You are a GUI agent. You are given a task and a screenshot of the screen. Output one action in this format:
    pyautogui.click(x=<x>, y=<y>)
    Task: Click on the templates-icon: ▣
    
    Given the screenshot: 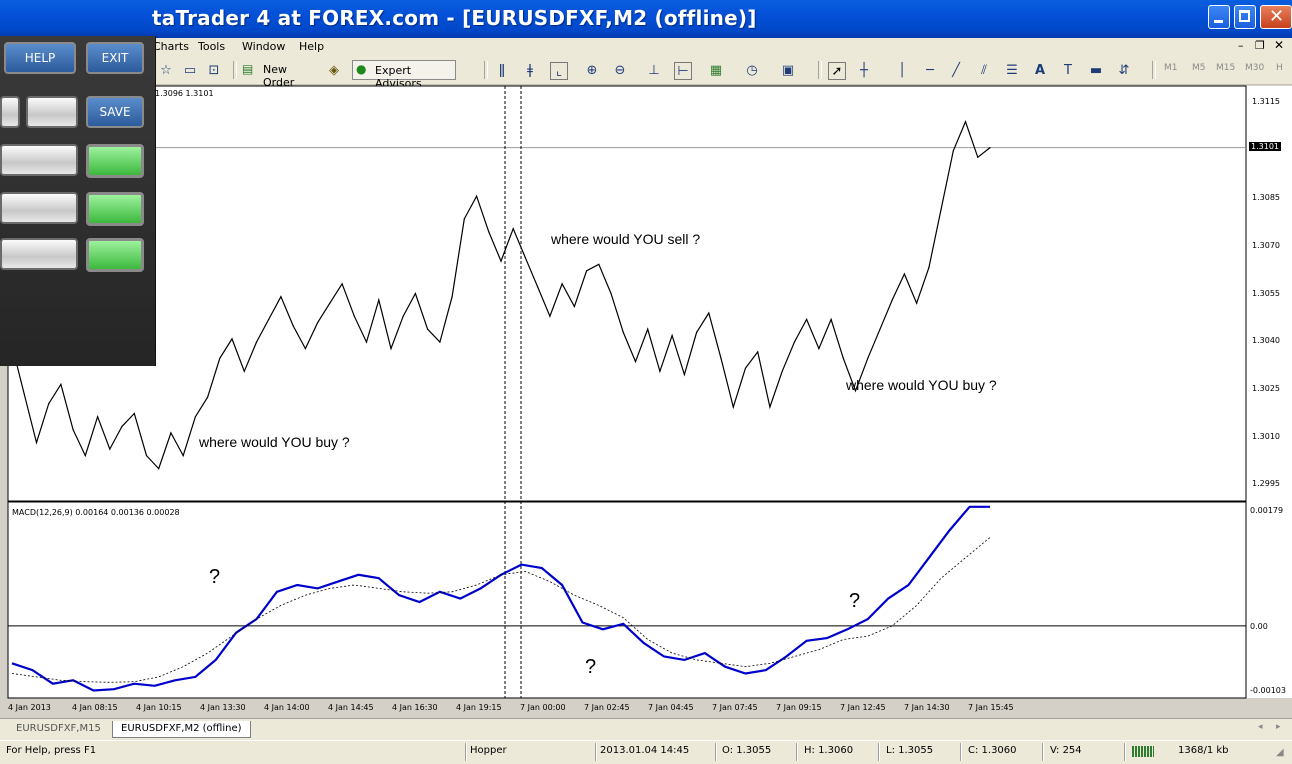 What is the action you would take?
    pyautogui.click(x=788, y=70)
    